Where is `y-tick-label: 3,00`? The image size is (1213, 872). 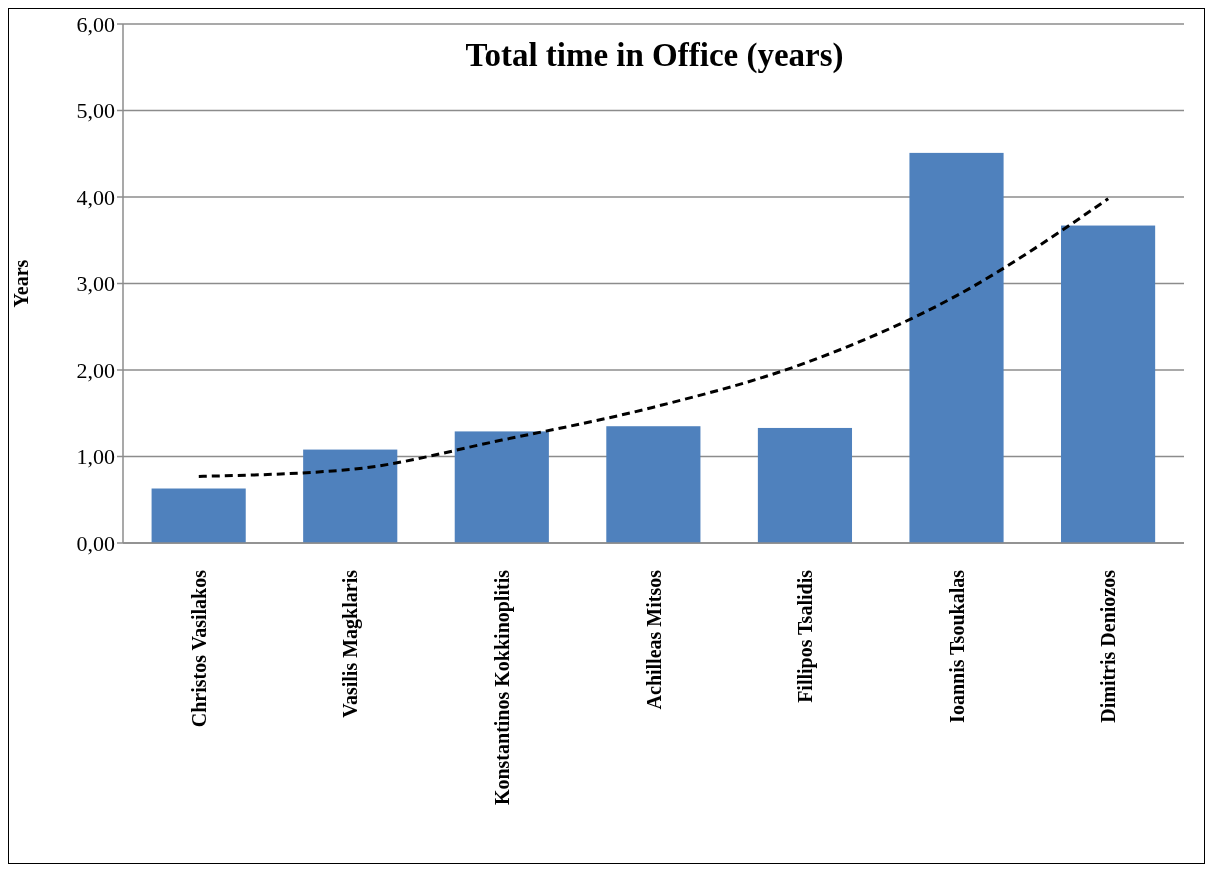 y-tick-label: 3,00 is located at coordinates (95, 284).